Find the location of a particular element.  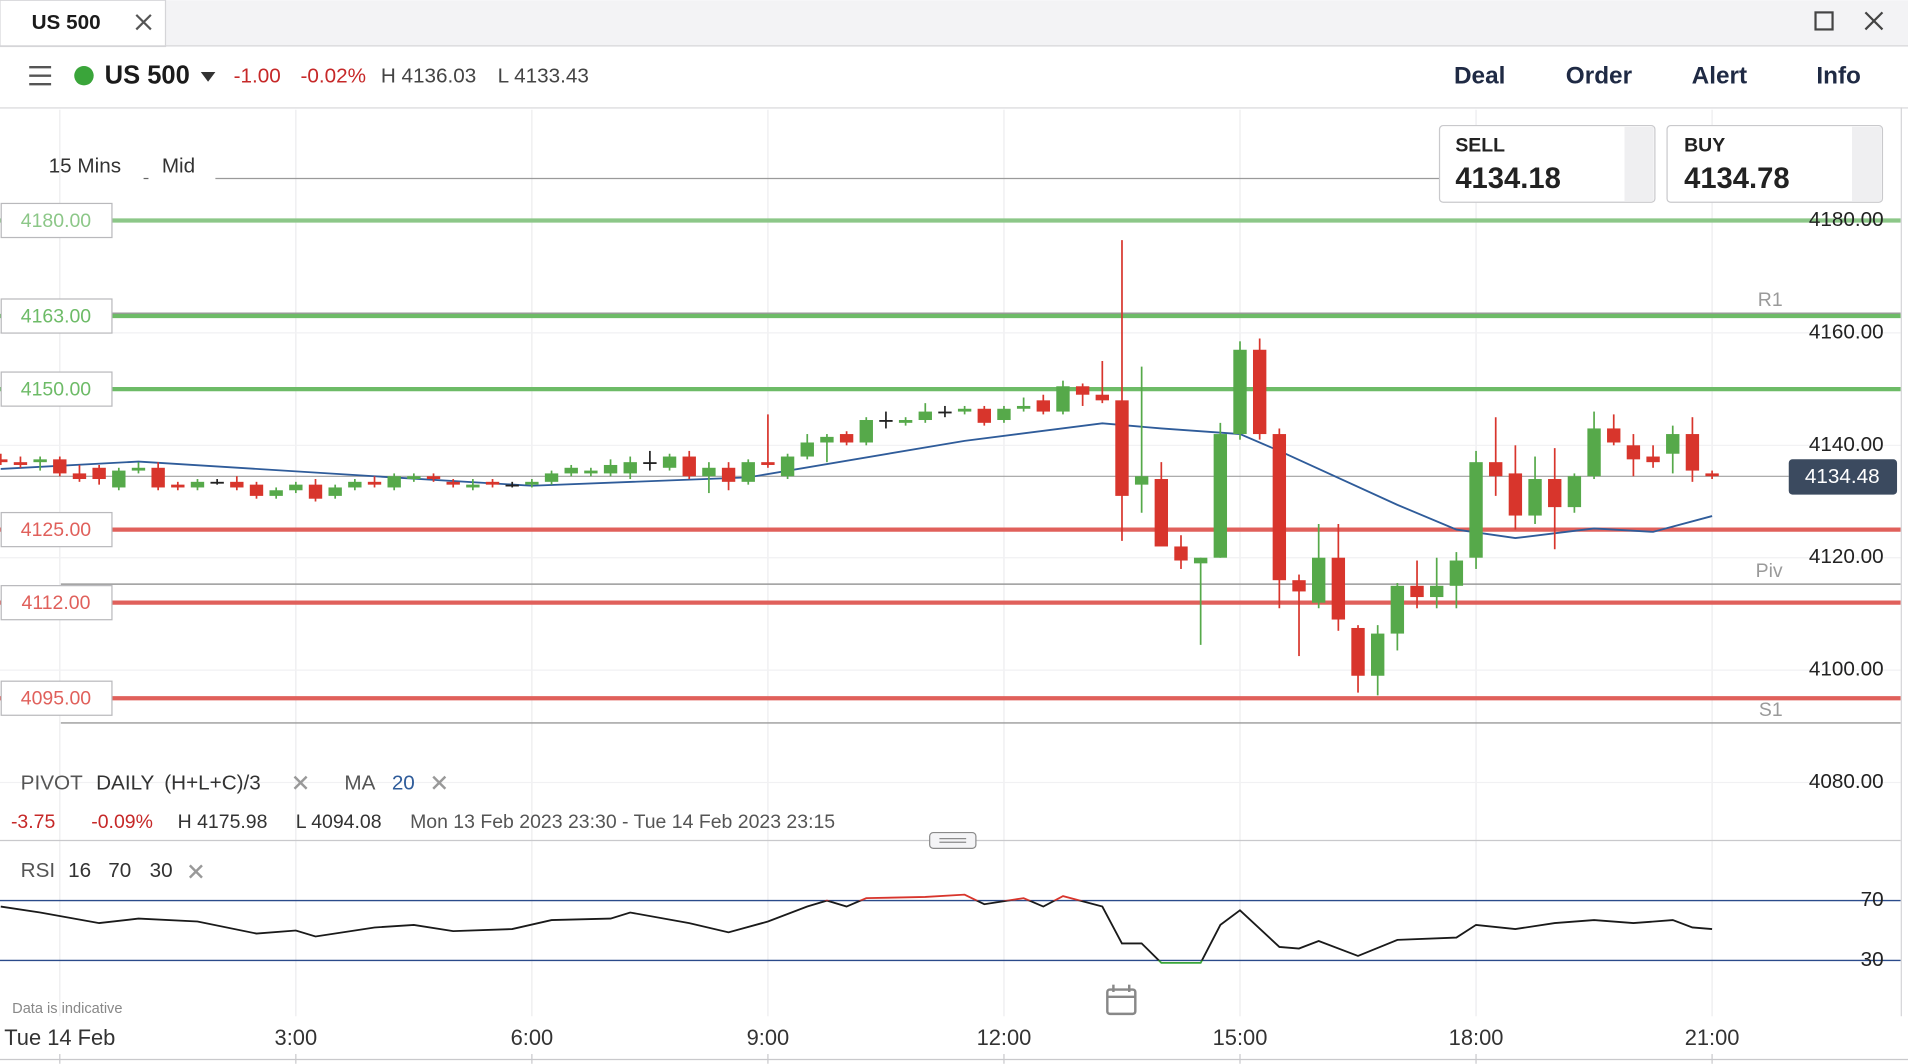

moving-average-line is located at coordinates (856, 481).